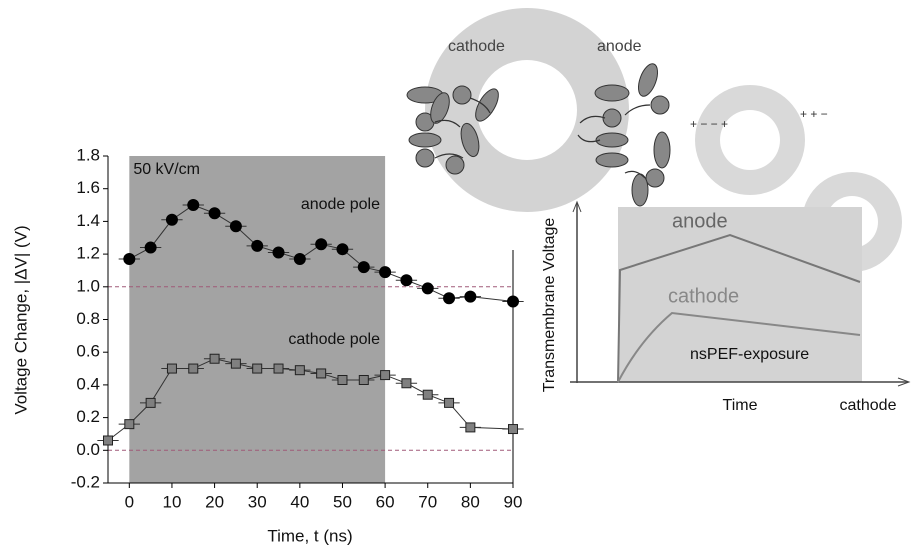  Describe the element at coordinates (88, 318) in the screenshot. I see `y-tick-label: 0.8` at that location.